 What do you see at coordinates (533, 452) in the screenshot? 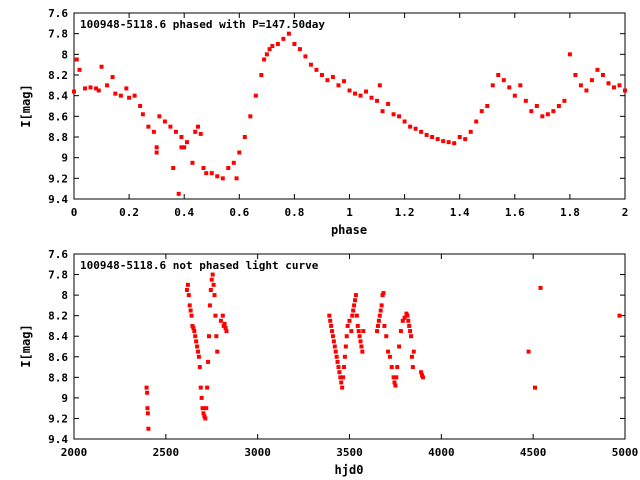
I see `x-tick-label: 4500` at bounding box center [533, 452].